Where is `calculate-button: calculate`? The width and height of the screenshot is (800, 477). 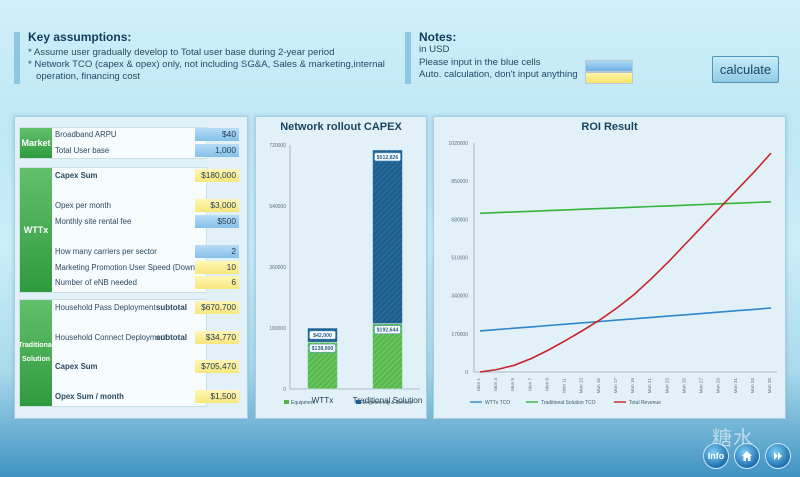 calculate-button: calculate is located at coordinates (745, 69).